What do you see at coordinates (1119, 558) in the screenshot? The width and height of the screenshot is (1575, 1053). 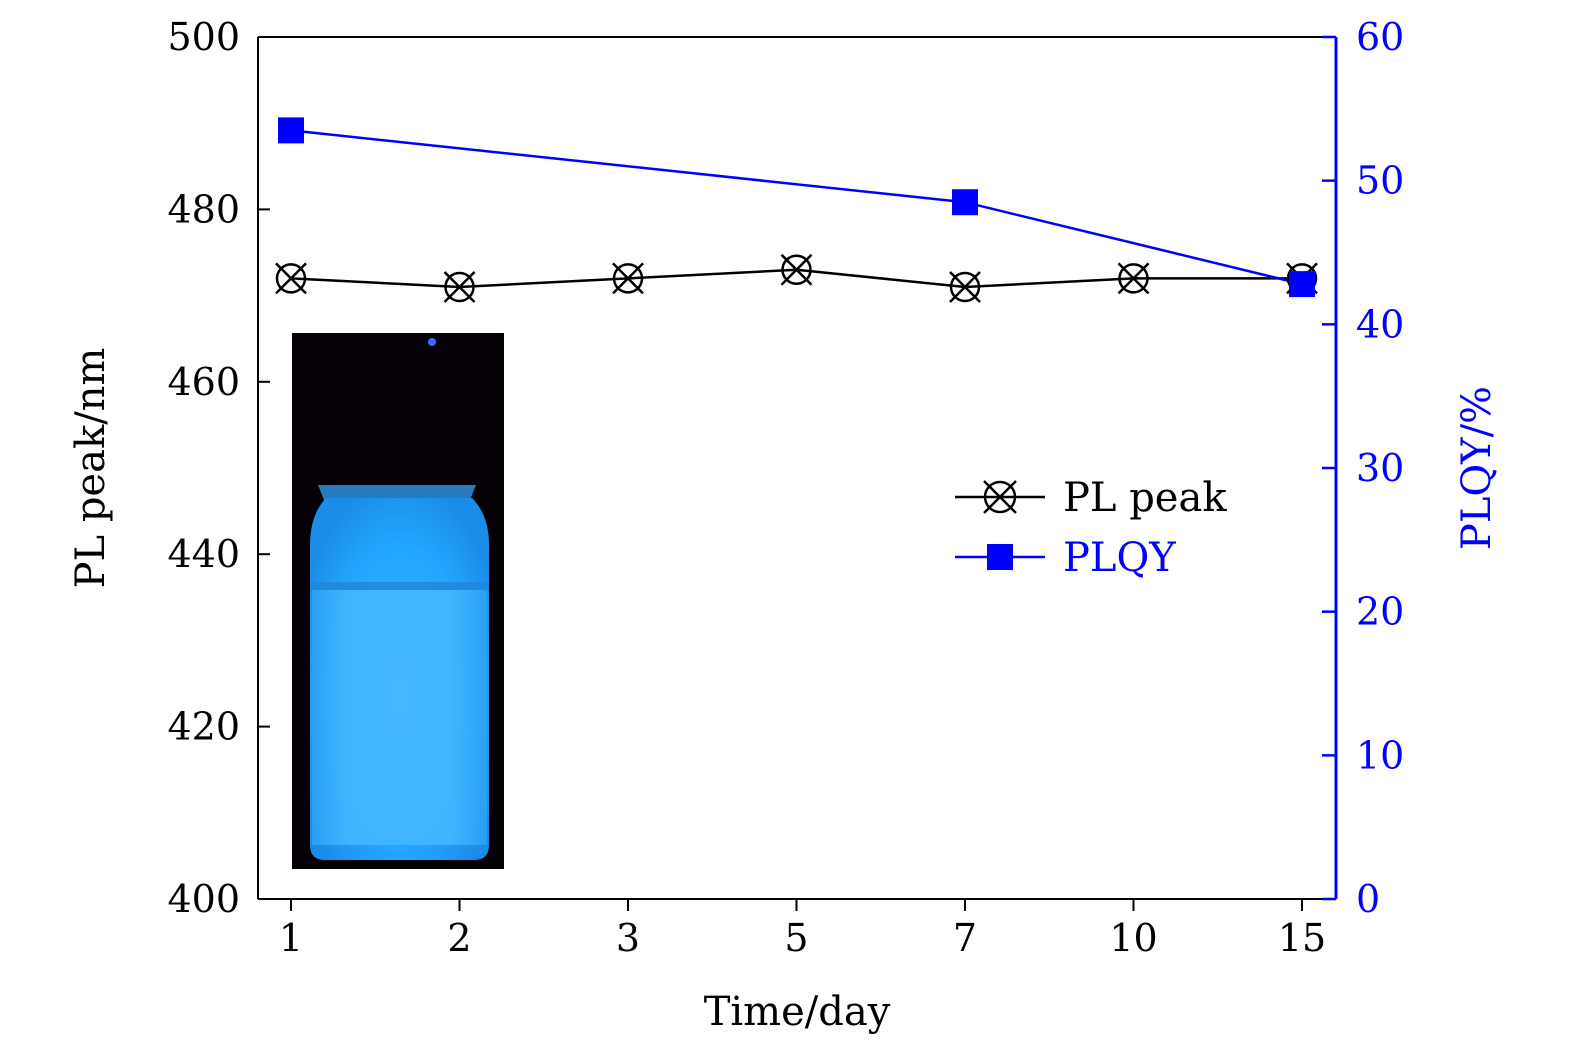 I see `legend-label-plqy: PLQY` at bounding box center [1119, 558].